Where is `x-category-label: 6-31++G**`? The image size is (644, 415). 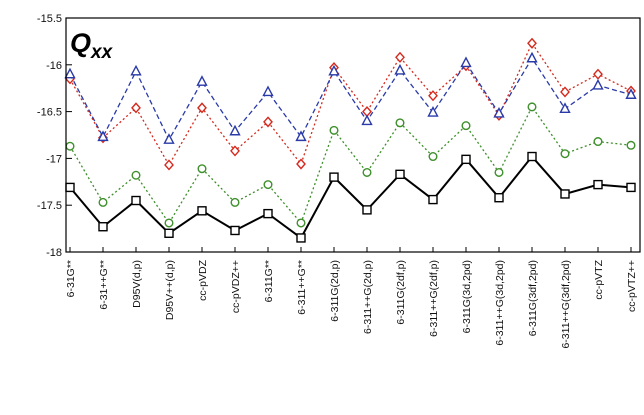
x-category-label: 6-31++G** is located at coordinates (104, 285).